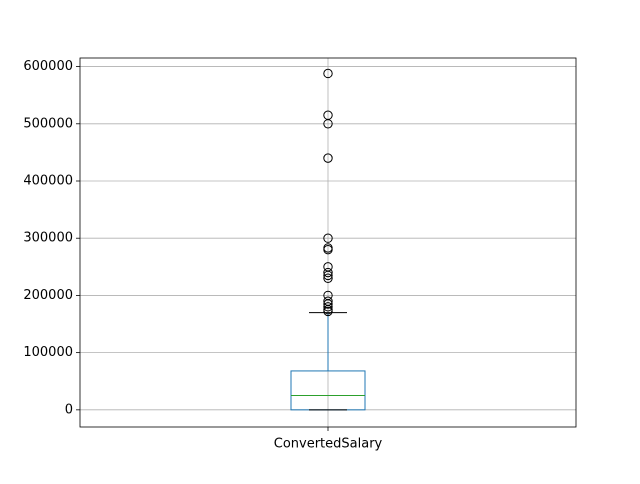 The width and height of the screenshot is (640, 484). Describe the element at coordinates (328, 192) in the screenshot. I see `outlier-layer` at that location.